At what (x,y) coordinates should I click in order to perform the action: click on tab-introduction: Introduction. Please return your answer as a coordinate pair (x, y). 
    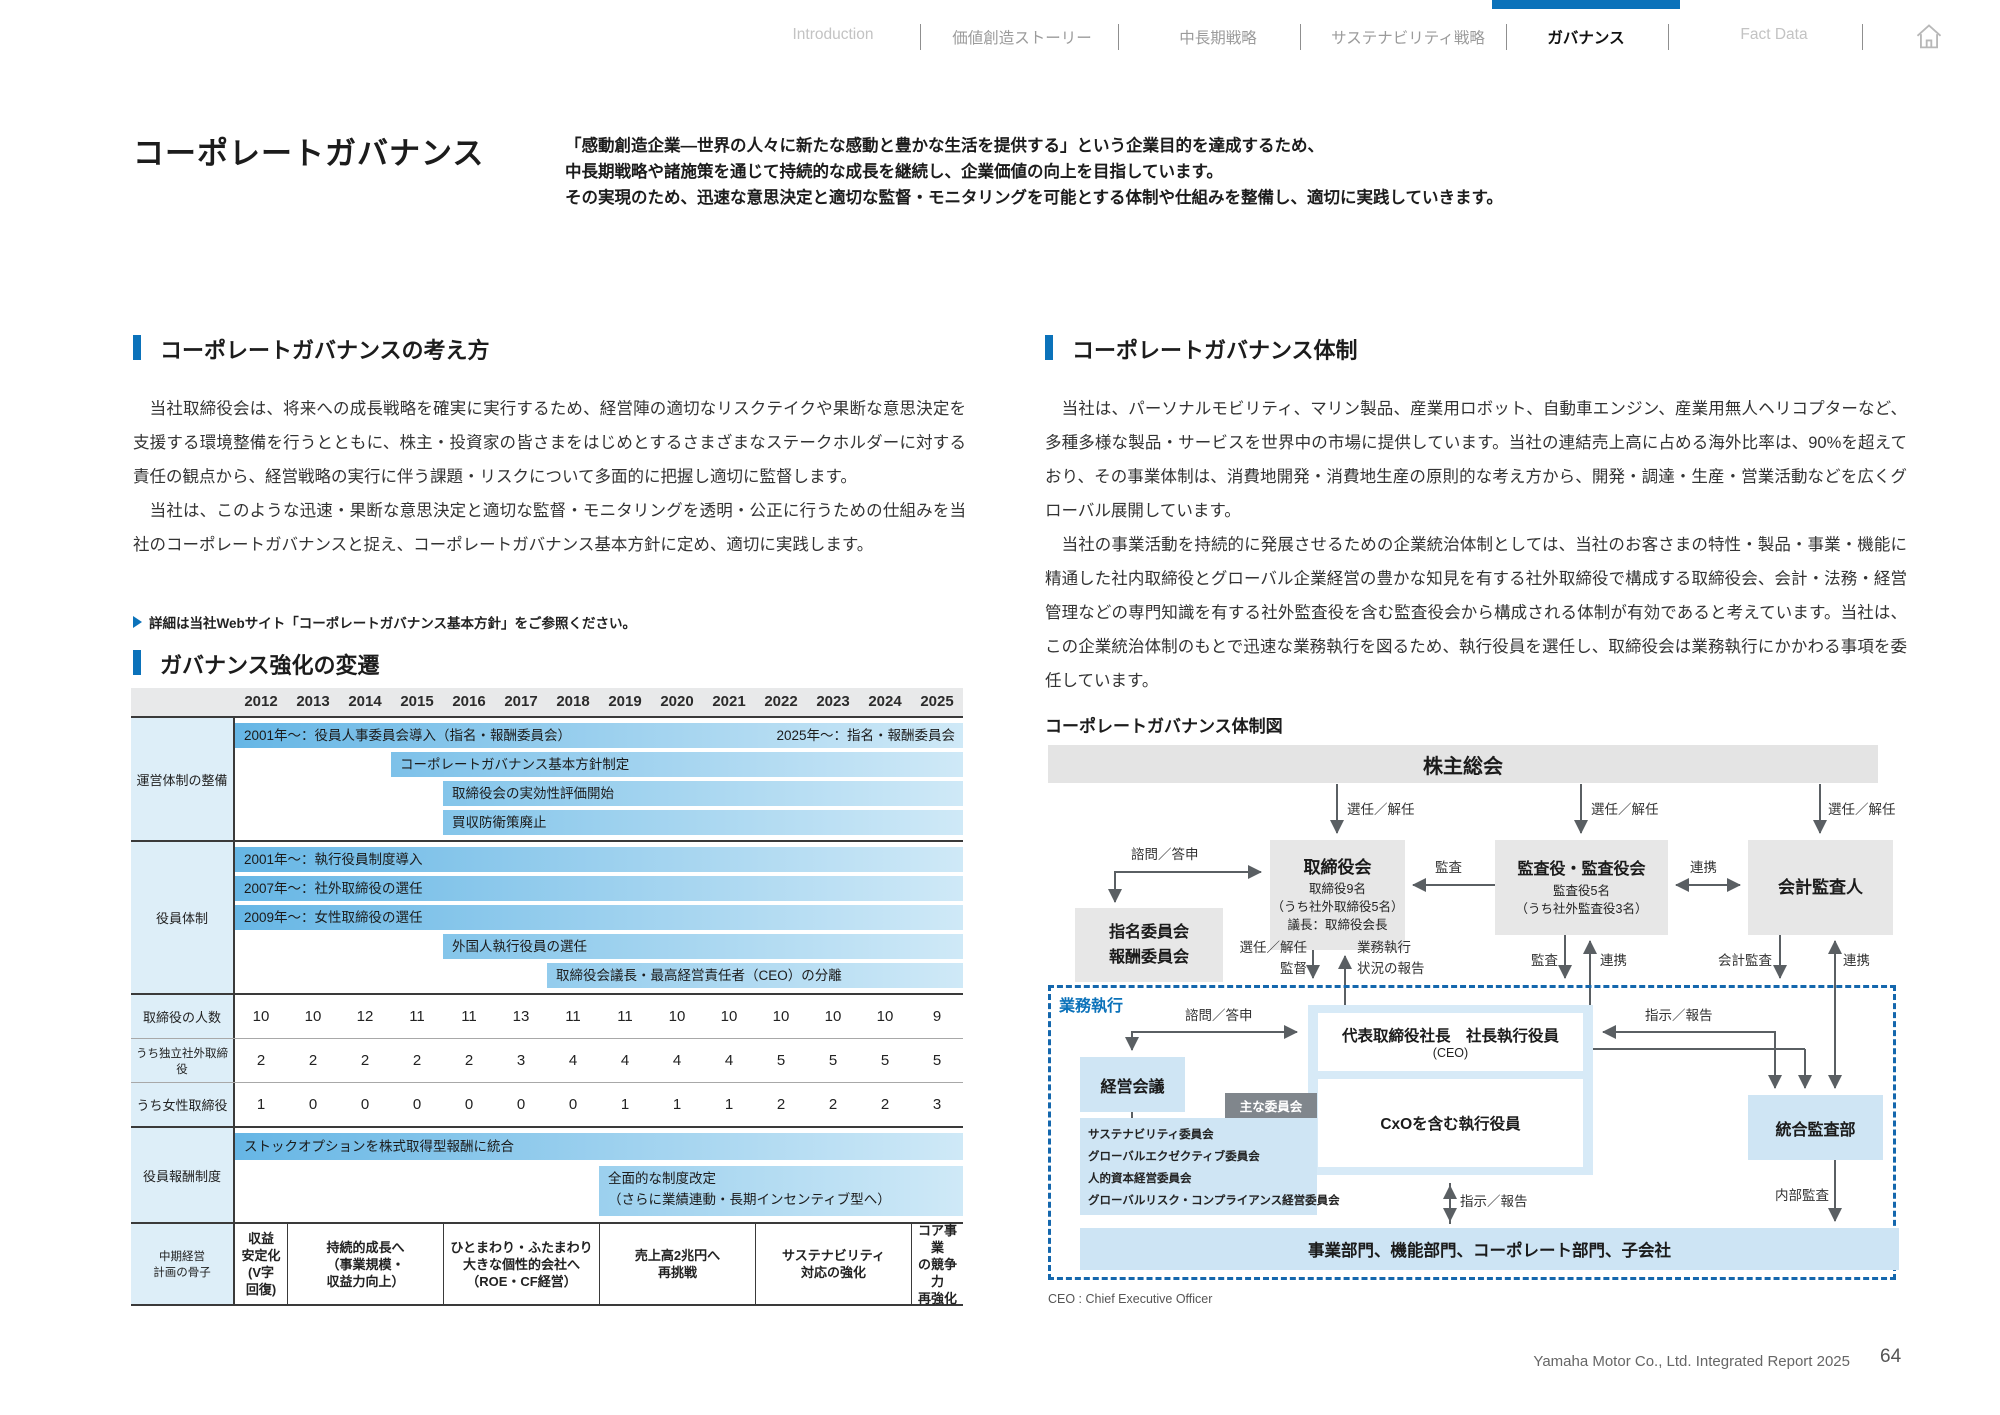
    Looking at the image, I should click on (833, 34).